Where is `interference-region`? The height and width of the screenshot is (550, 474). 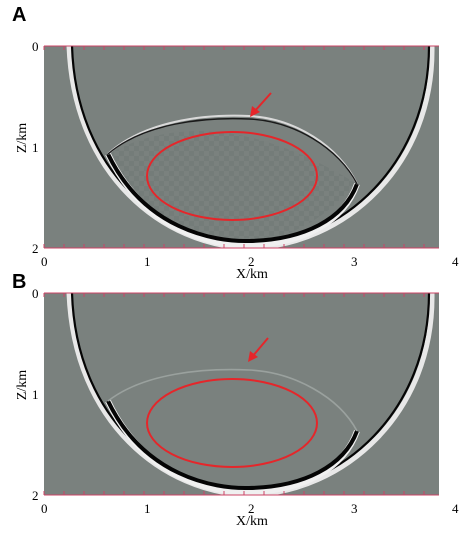 interference-region is located at coordinates (232, 186).